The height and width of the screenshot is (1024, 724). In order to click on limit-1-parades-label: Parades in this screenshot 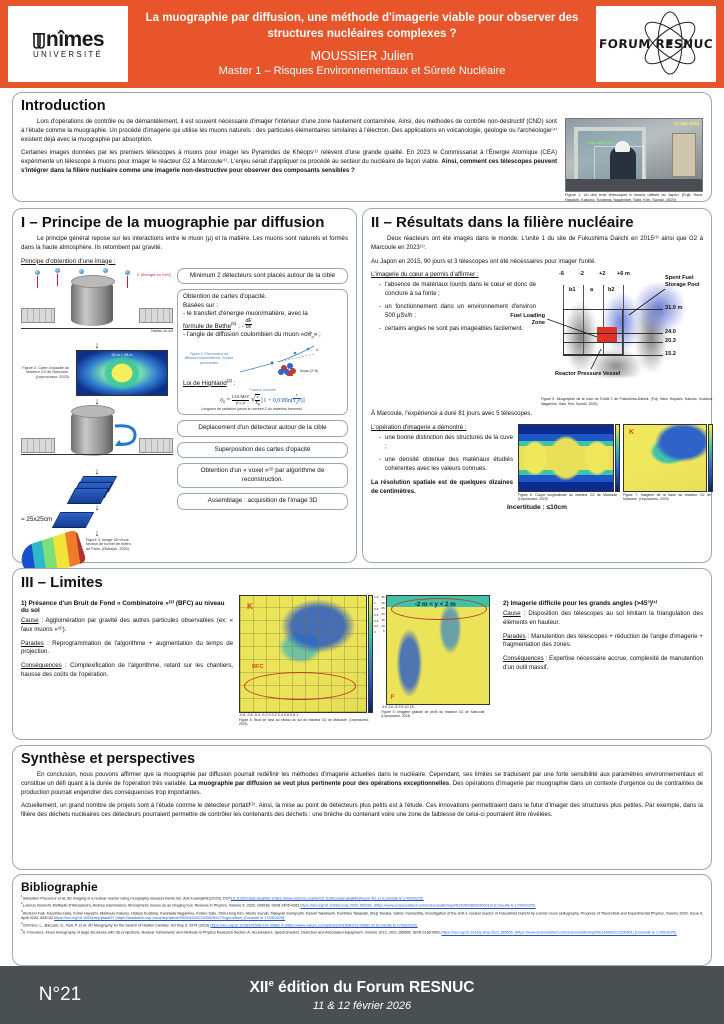, I will do `click(32, 643)`.